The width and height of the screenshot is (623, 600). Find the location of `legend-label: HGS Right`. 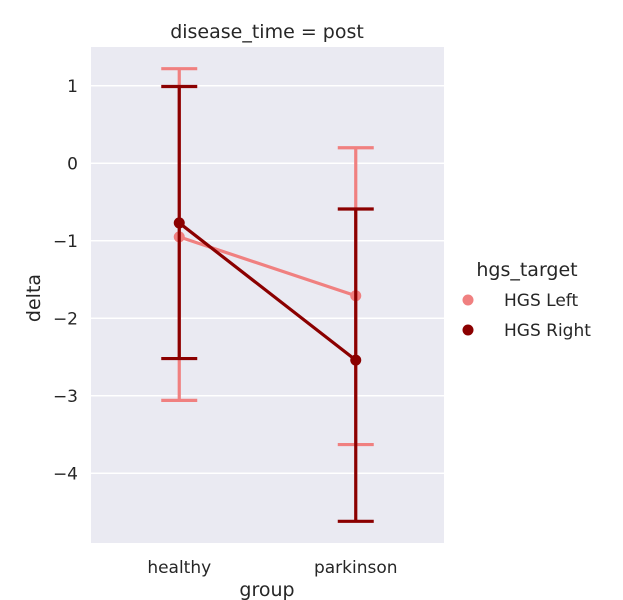

legend-label: HGS Right is located at coordinates (547, 331).